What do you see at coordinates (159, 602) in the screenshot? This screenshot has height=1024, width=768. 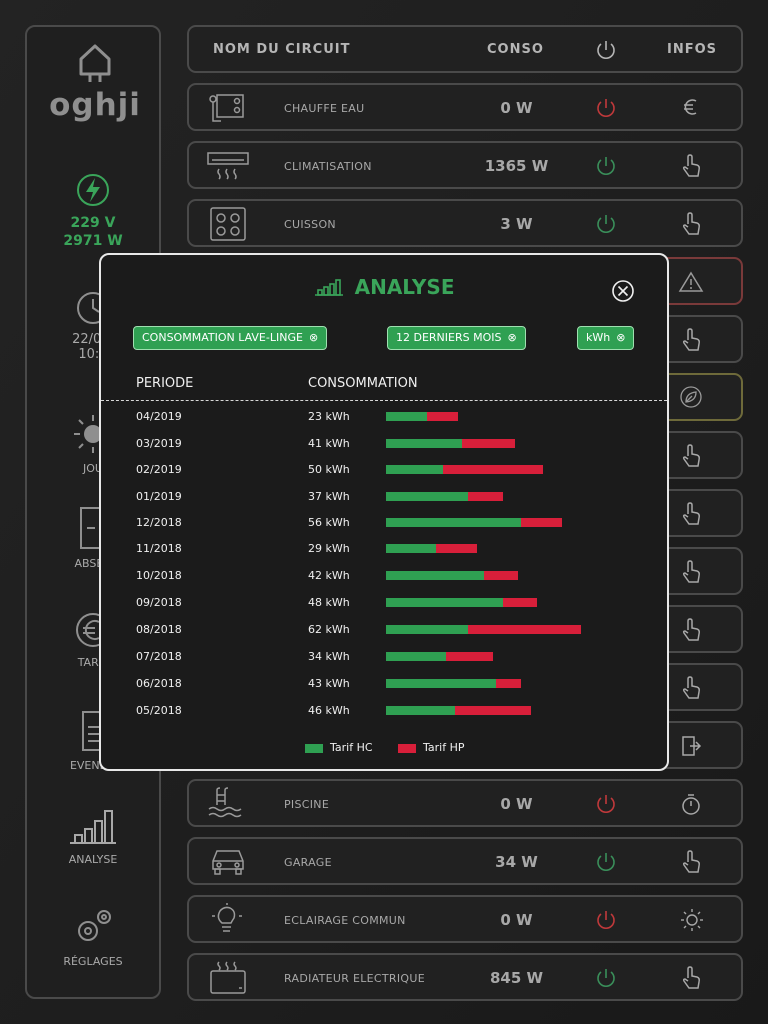 I see `period-label: 09/2018` at bounding box center [159, 602].